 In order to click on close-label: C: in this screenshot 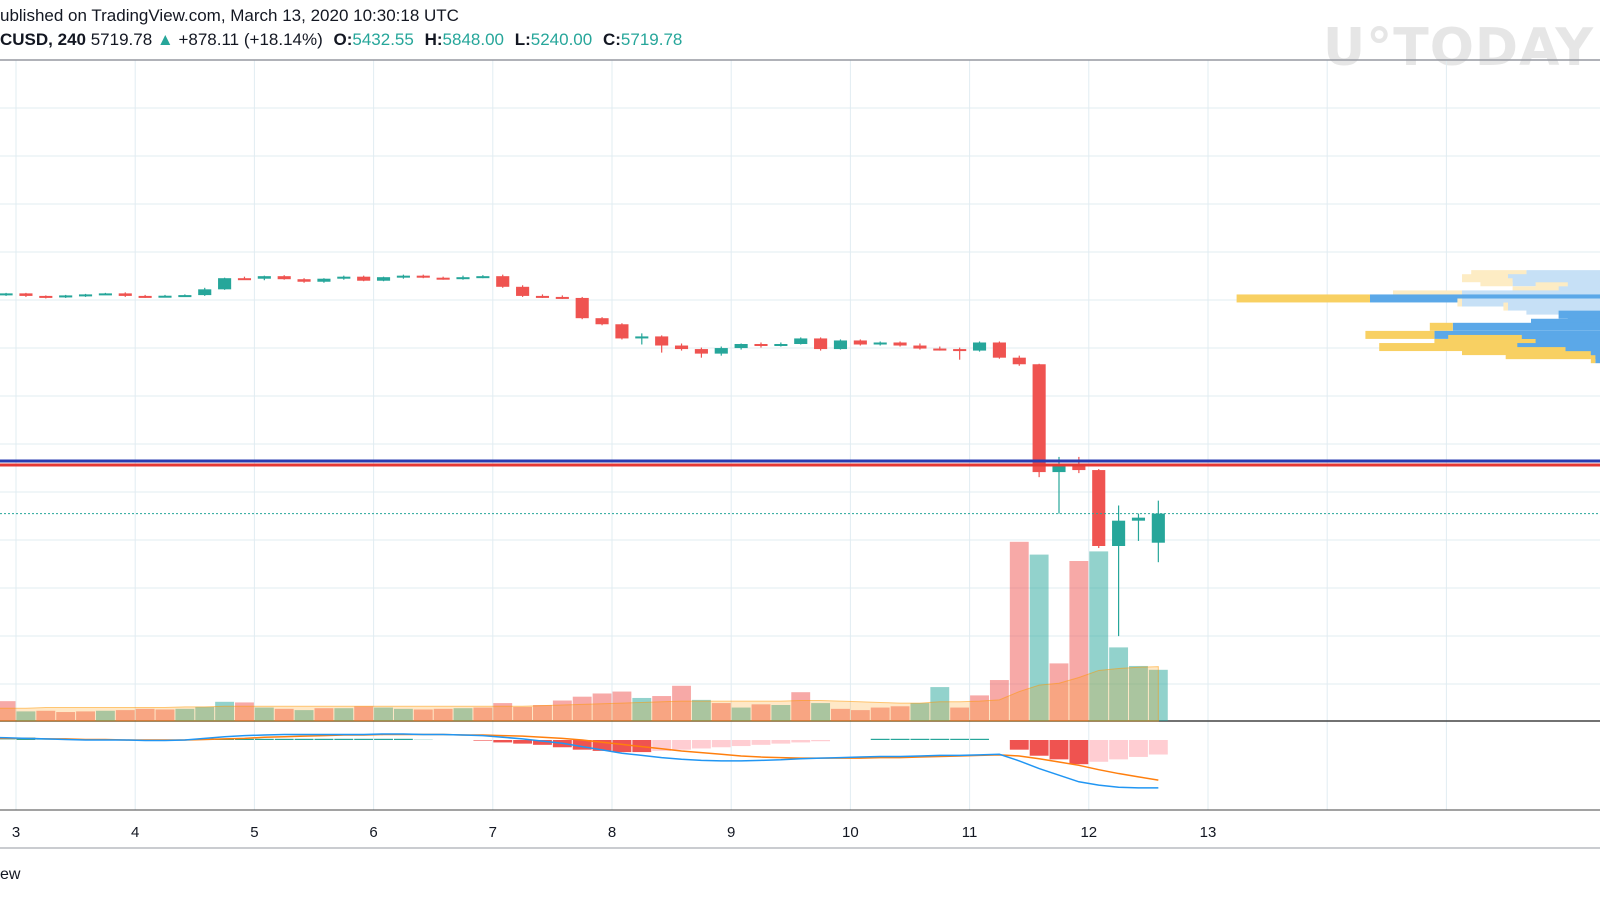, I will do `click(611, 39)`.